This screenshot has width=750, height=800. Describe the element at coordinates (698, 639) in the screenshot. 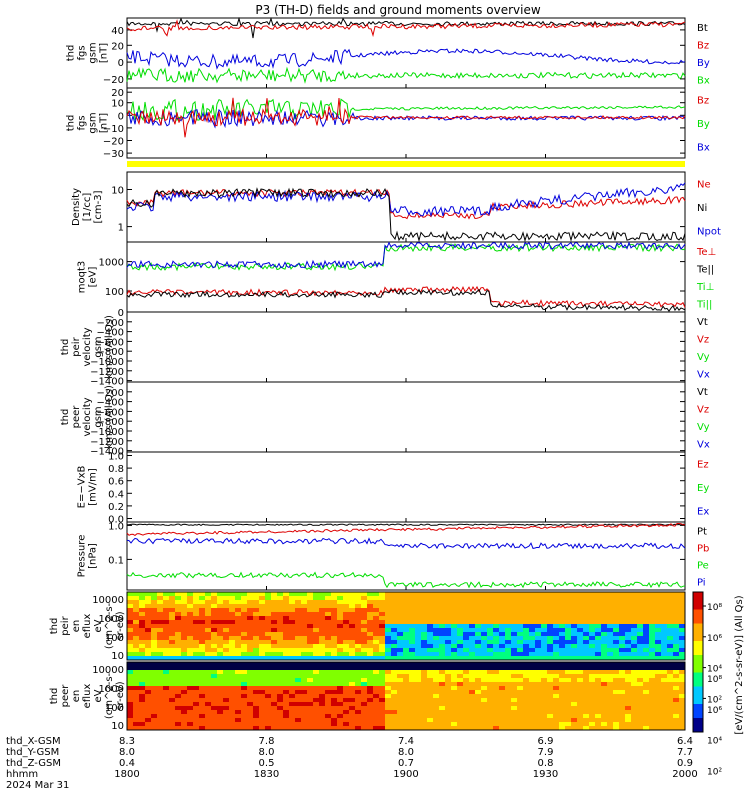

I see `colorbar-cell` at that location.